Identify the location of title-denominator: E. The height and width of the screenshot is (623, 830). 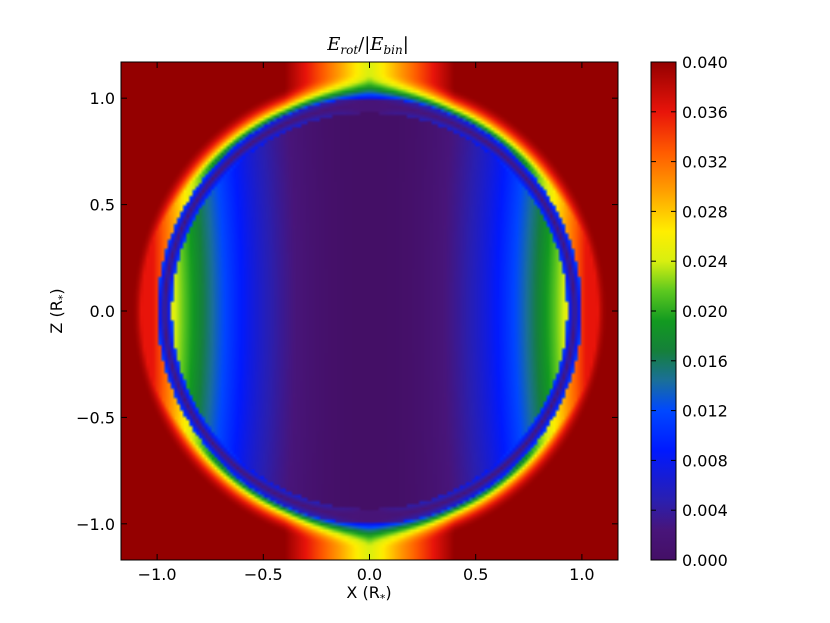
(376, 44).